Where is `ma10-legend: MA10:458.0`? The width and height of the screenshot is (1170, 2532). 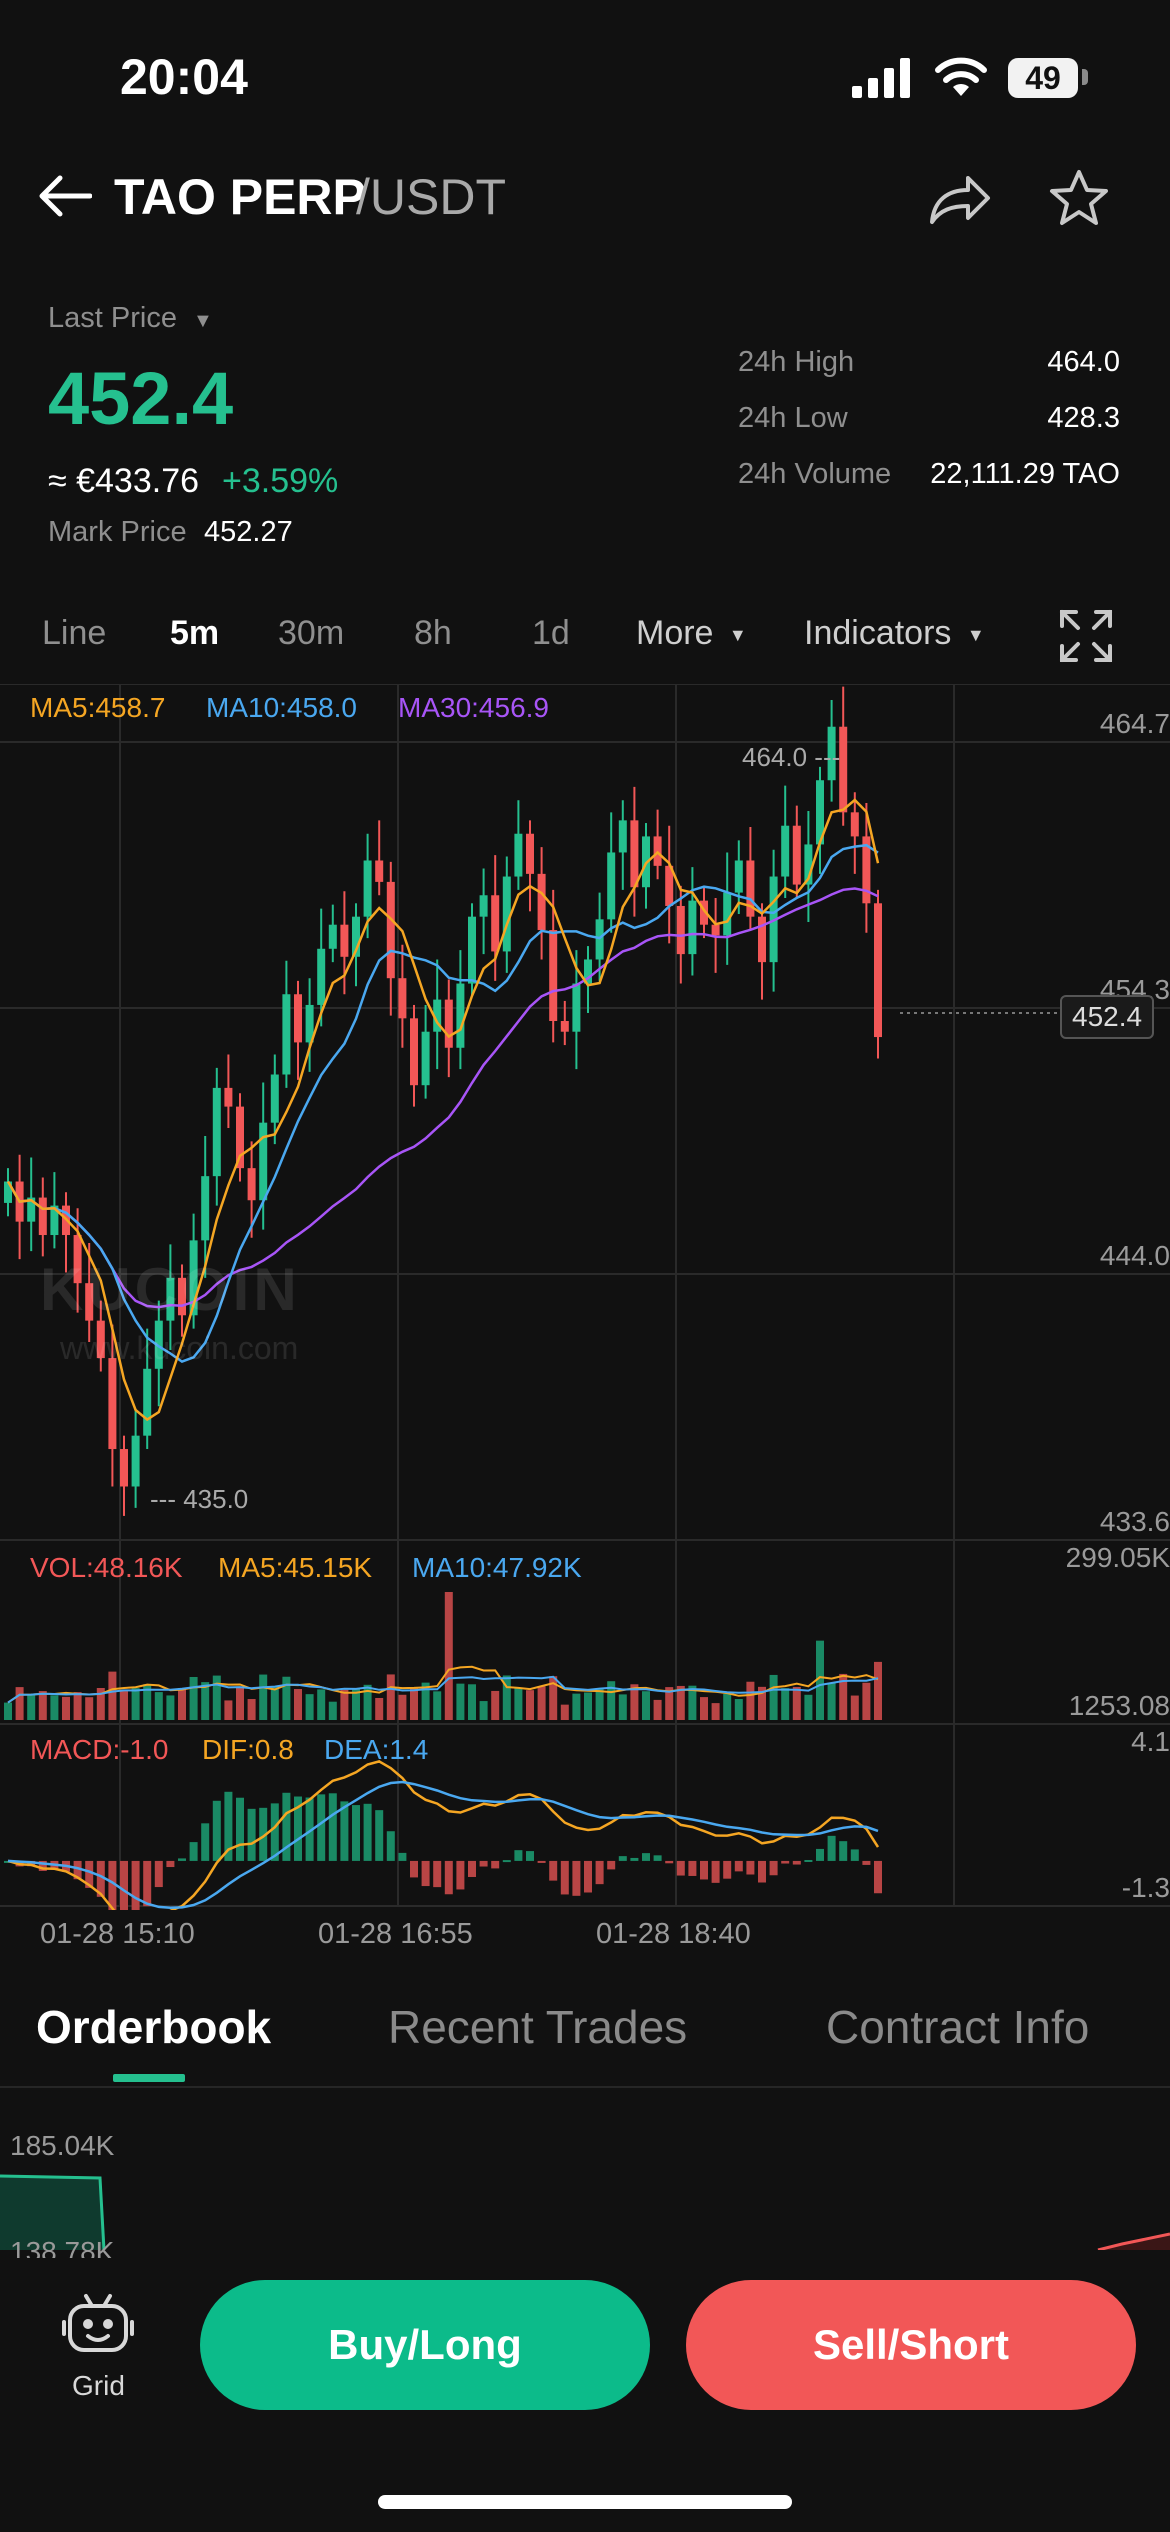
ma10-legend: MA10:458.0 is located at coordinates (281, 707).